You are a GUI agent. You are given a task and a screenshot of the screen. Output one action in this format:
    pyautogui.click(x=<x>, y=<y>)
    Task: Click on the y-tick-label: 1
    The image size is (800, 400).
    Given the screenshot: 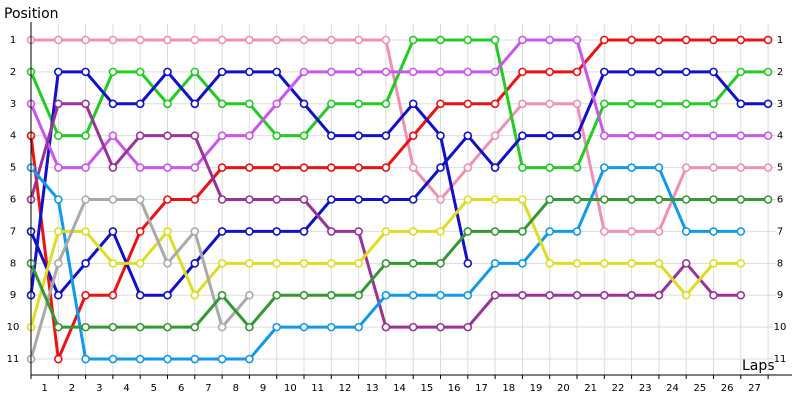 What is the action you would take?
    pyautogui.click(x=13, y=40)
    